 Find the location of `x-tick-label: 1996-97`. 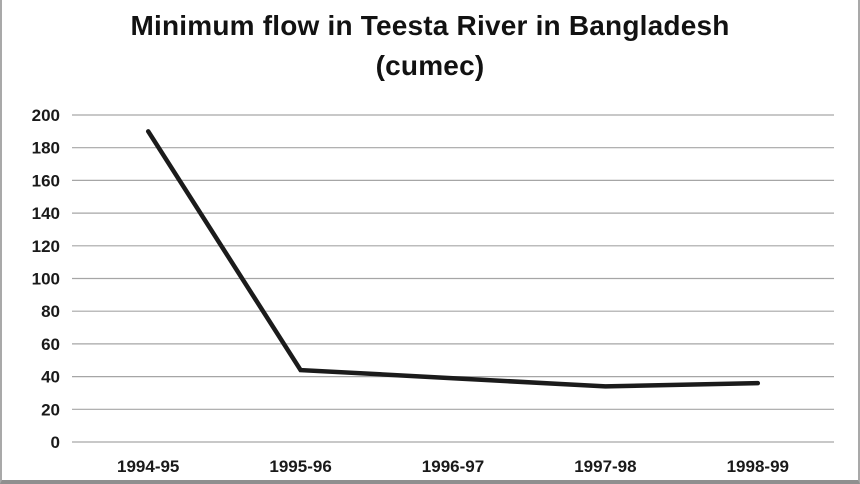

x-tick-label: 1996-97 is located at coordinates (453, 466).